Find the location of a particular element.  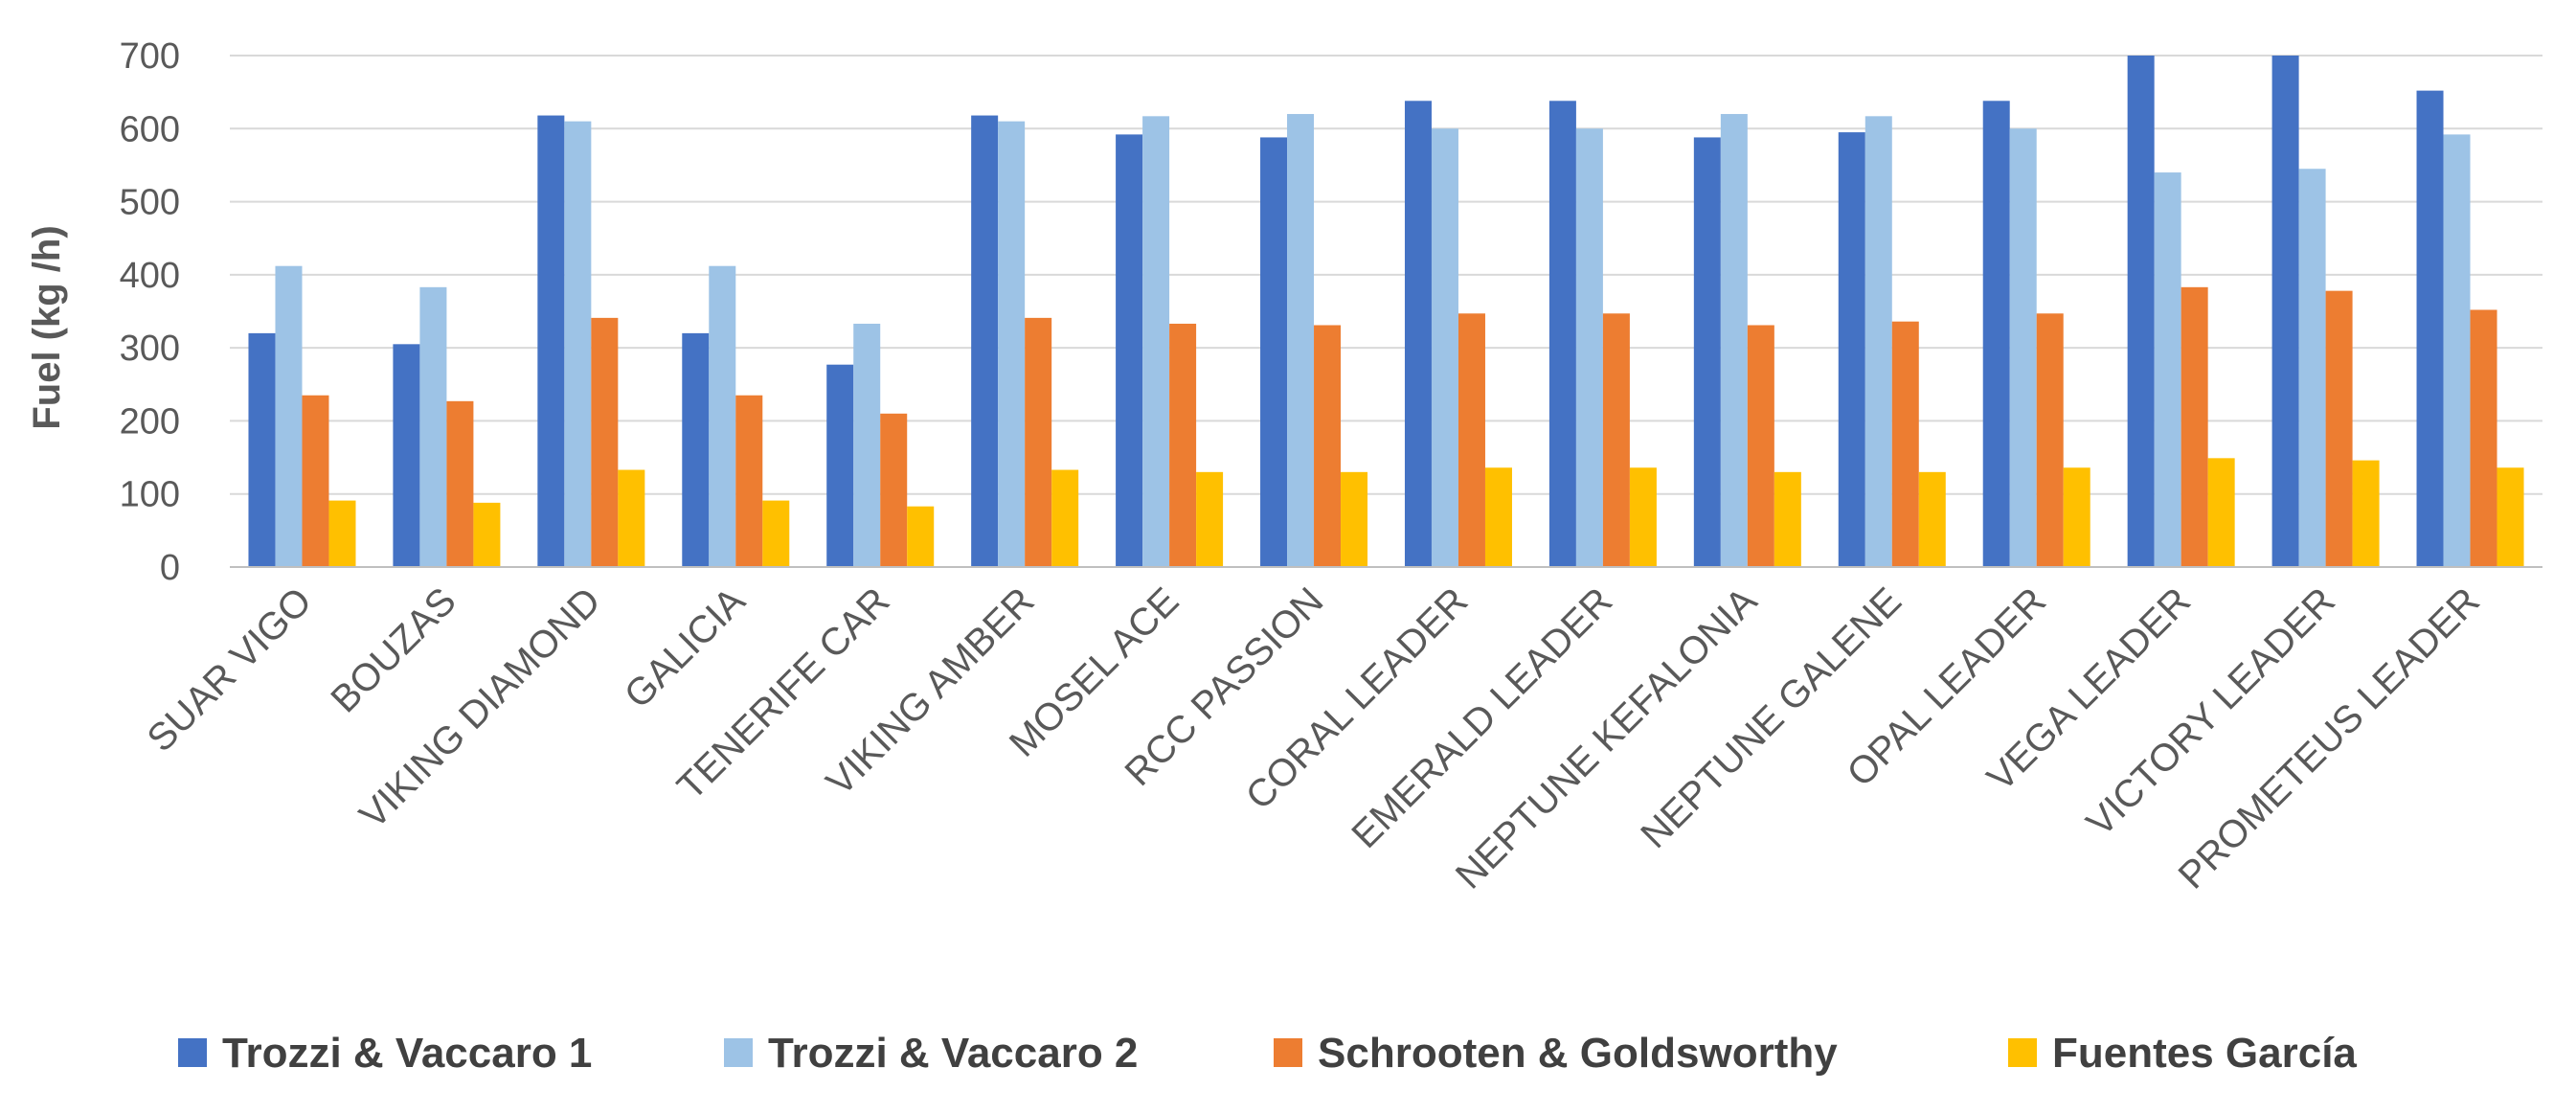

y-tick-label: 200 is located at coordinates (150, 422).